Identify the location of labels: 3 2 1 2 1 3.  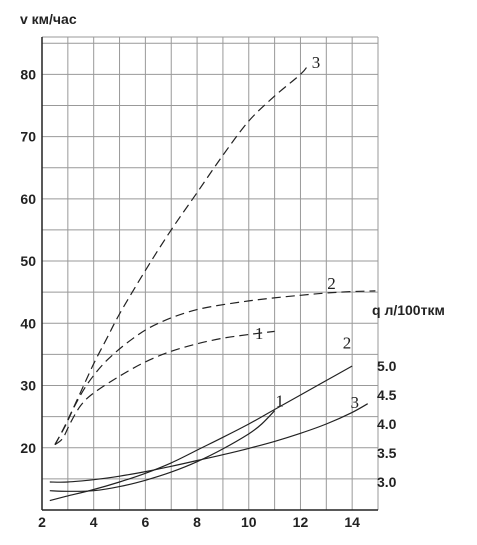
(307, 232).